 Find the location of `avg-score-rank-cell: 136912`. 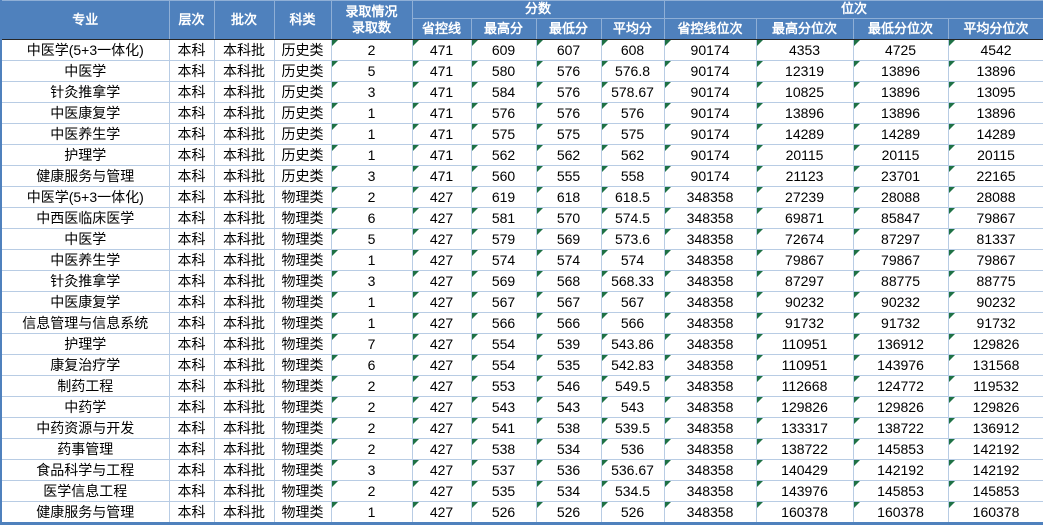

avg-score-rank-cell: 136912 is located at coordinates (995, 428).